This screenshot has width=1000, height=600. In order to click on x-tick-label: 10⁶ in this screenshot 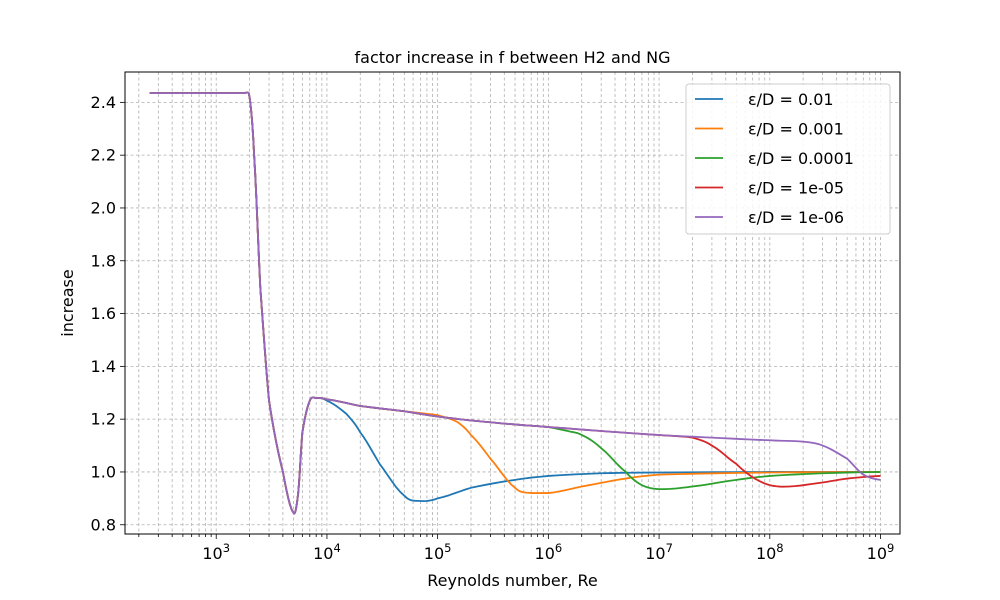, I will do `click(549, 552)`.